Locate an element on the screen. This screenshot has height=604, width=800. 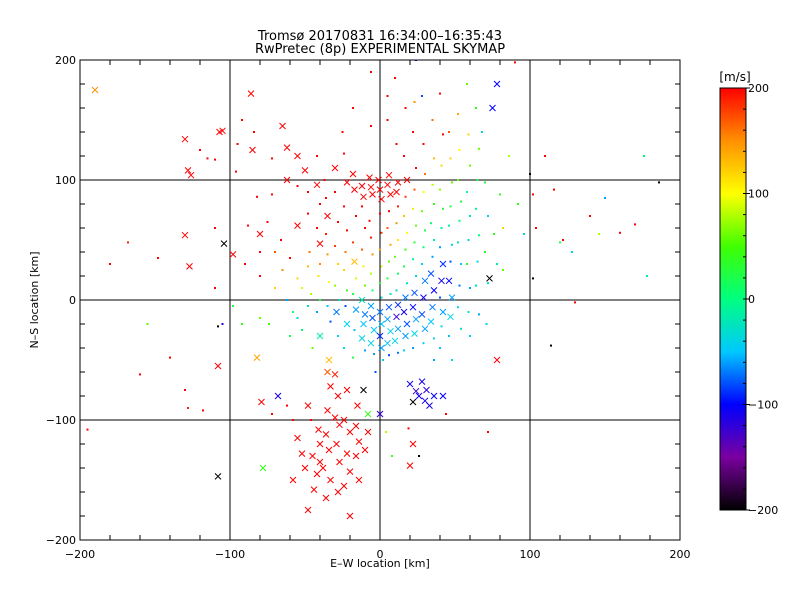
y-tick-label: 100 is located at coordinates (65, 180).